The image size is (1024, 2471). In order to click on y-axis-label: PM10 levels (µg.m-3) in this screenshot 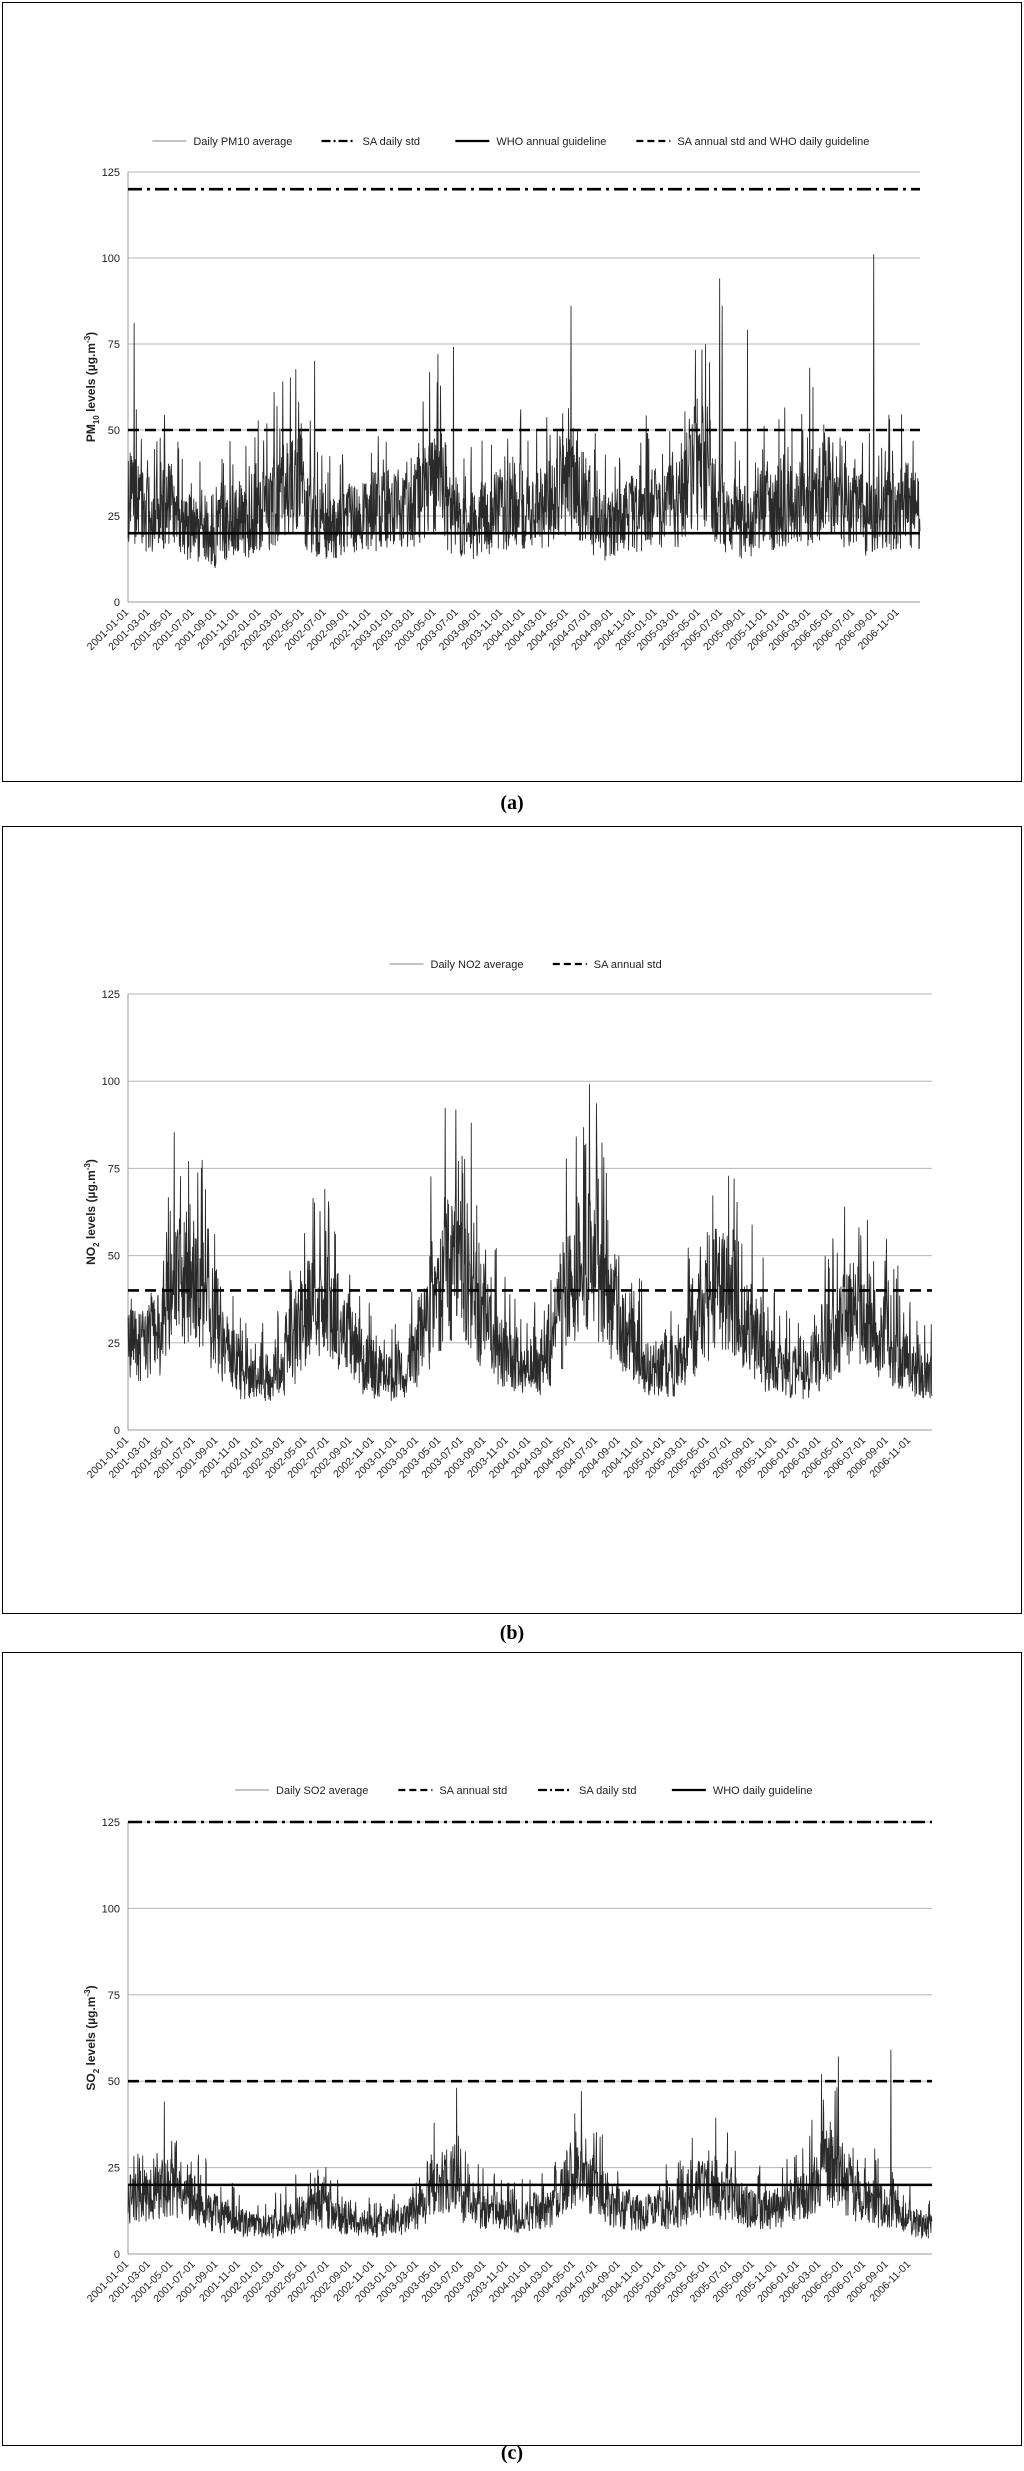, I will do `click(92, 387)`.